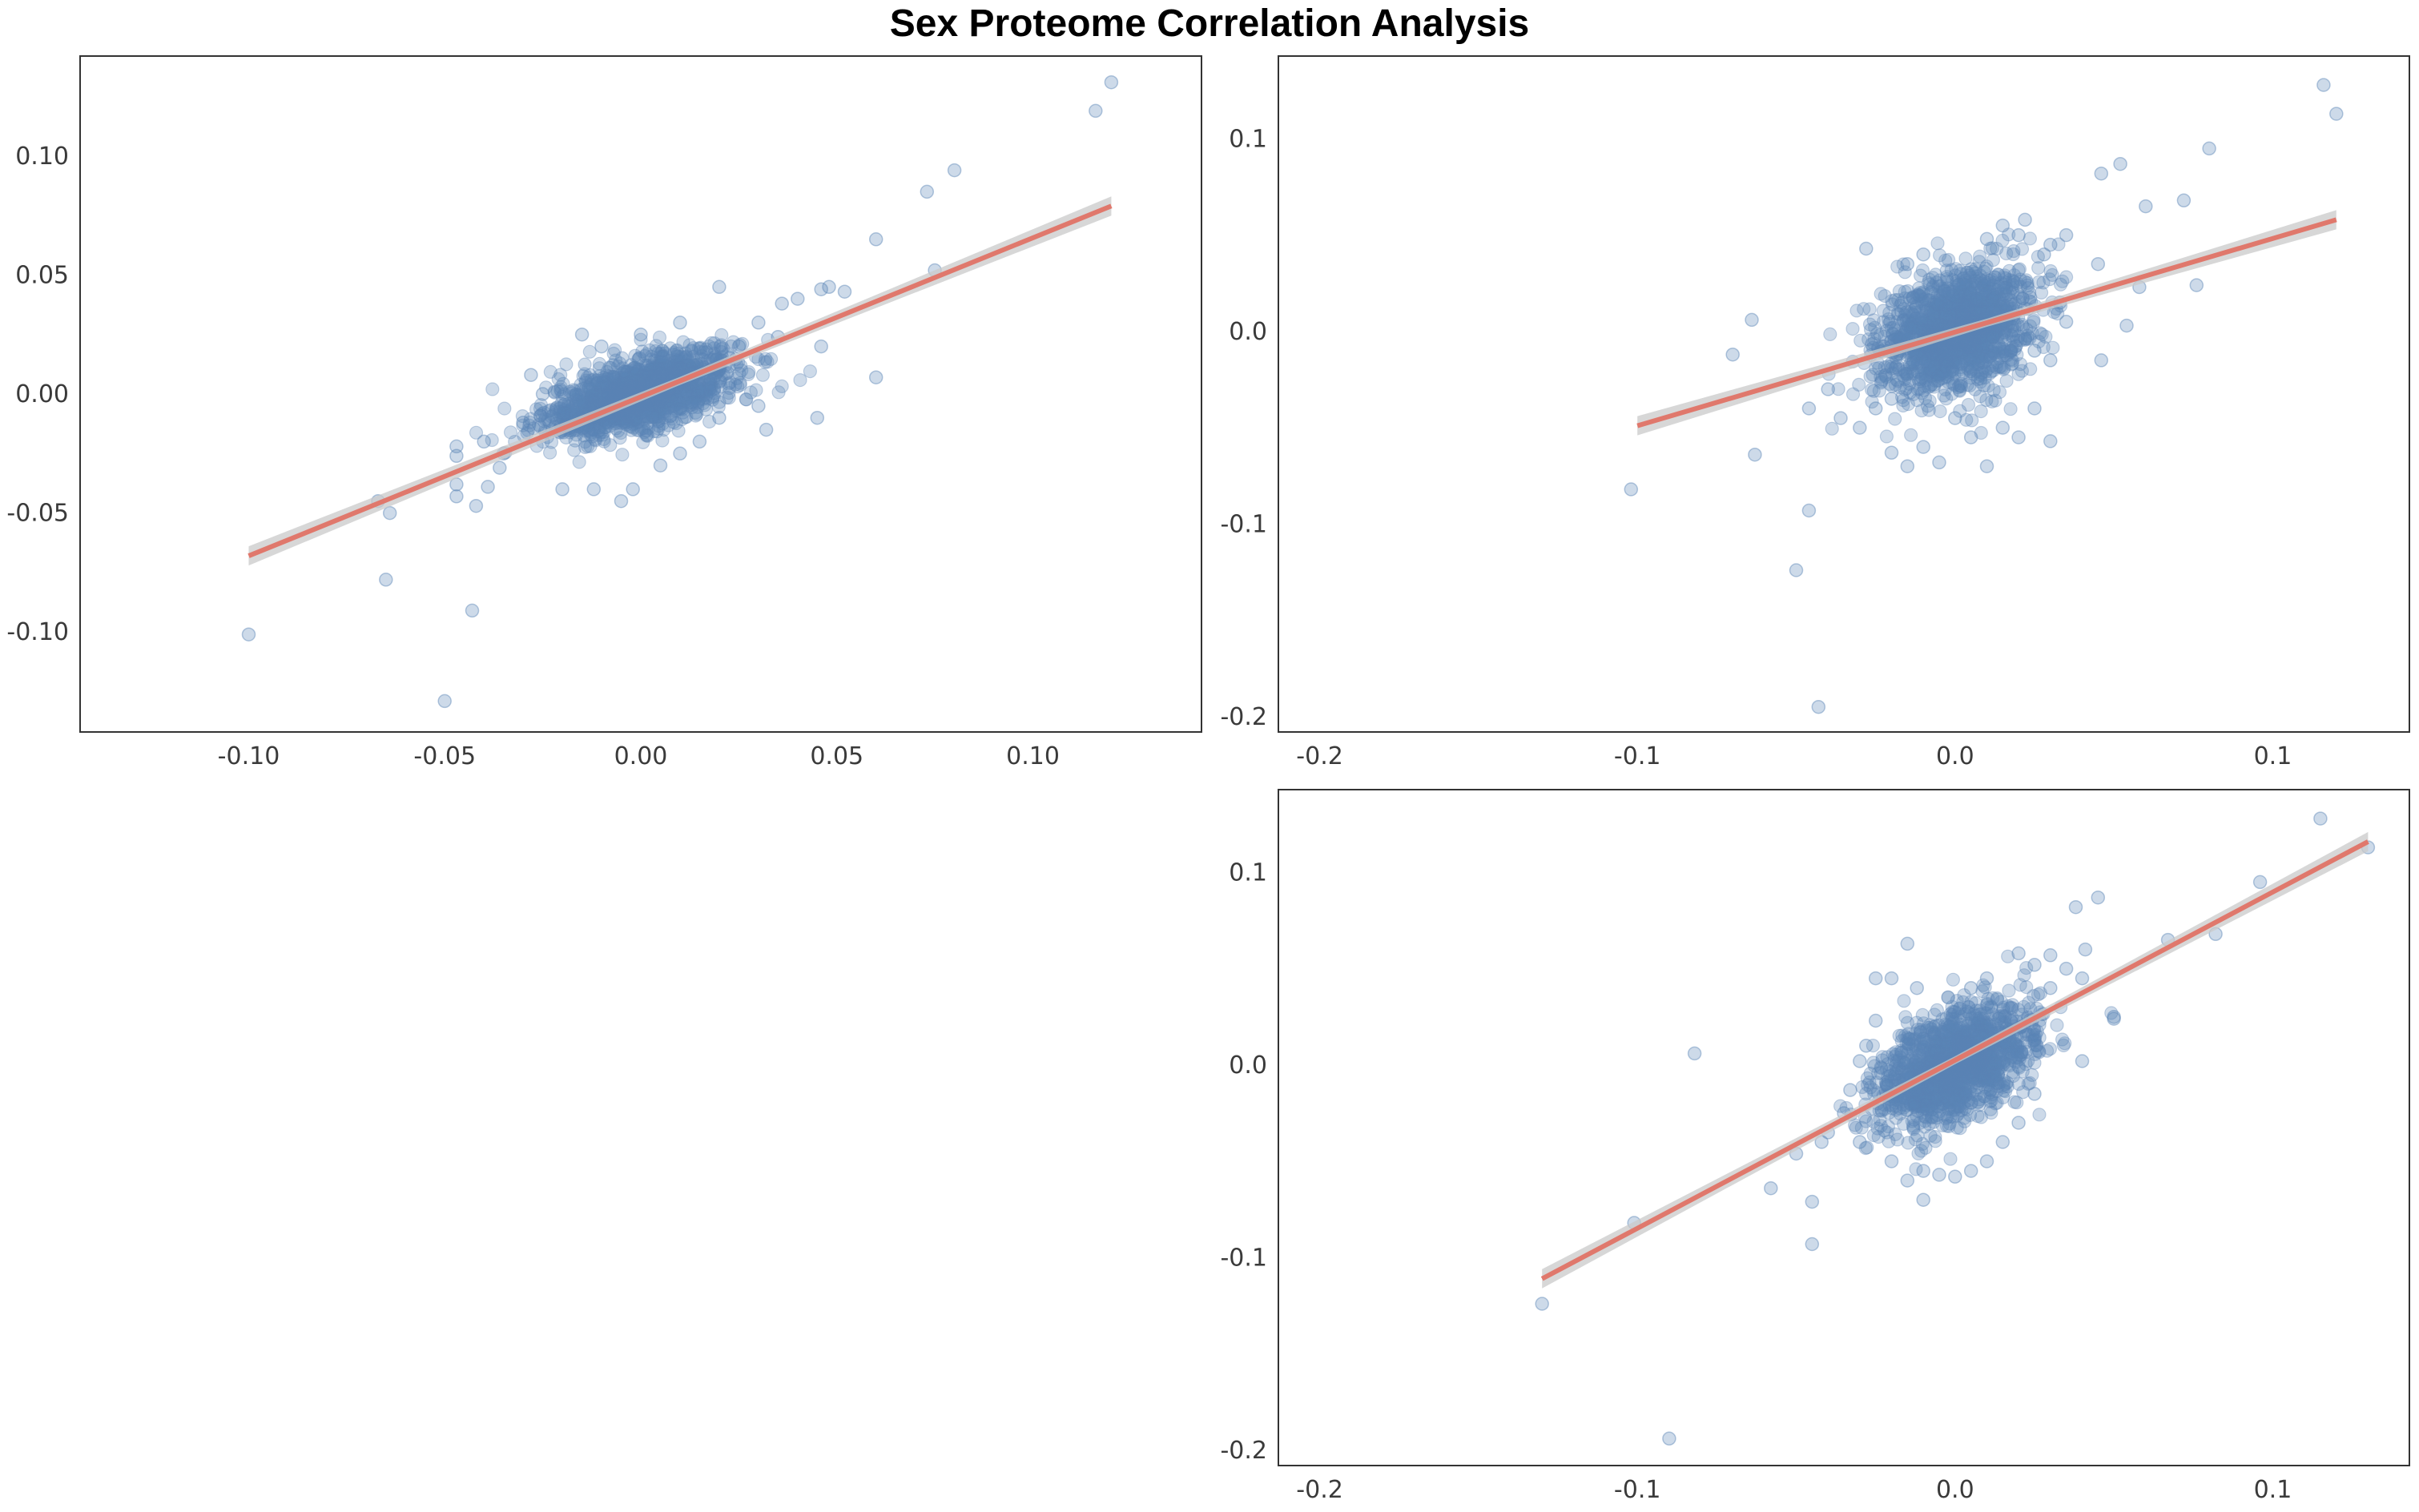 This screenshot has height=1512, width=2419. Describe the element at coordinates (42, 394) in the screenshot. I see `y-tick-label: 0.00` at that location.